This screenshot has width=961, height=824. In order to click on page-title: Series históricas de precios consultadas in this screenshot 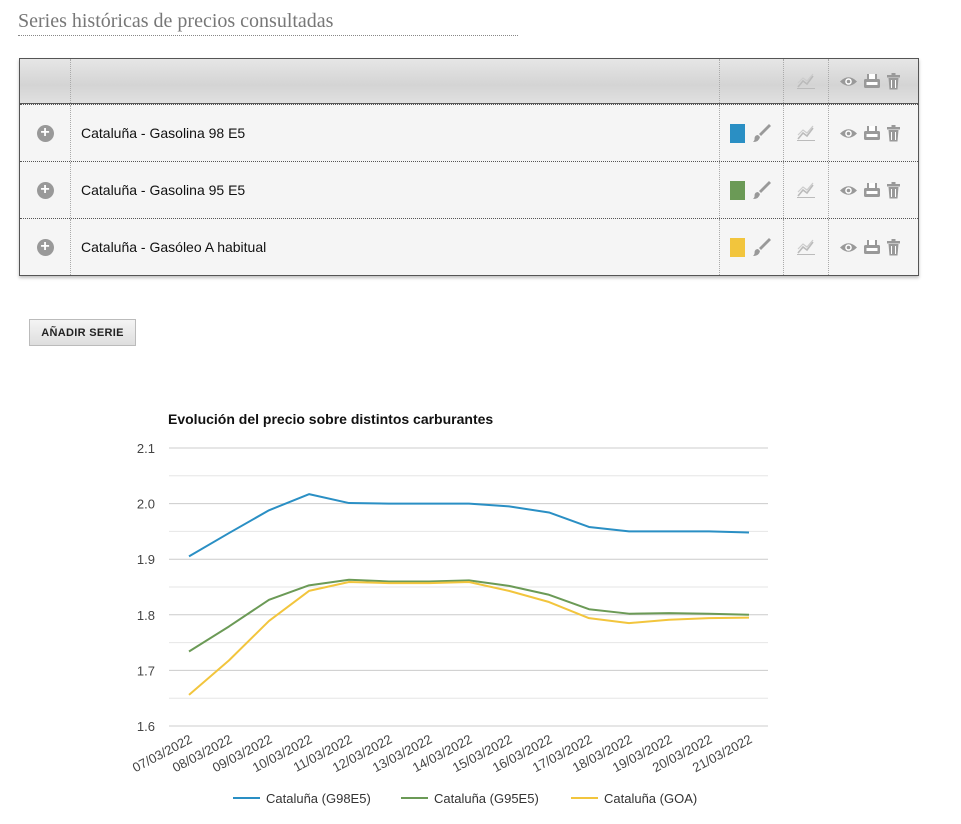, I will do `click(268, 22)`.